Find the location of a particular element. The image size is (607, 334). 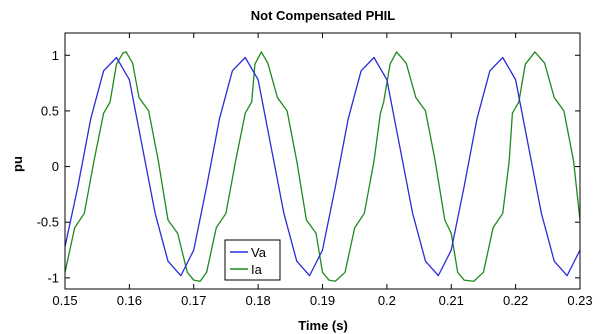

x-axis-label: Time (s) is located at coordinates (323, 325).